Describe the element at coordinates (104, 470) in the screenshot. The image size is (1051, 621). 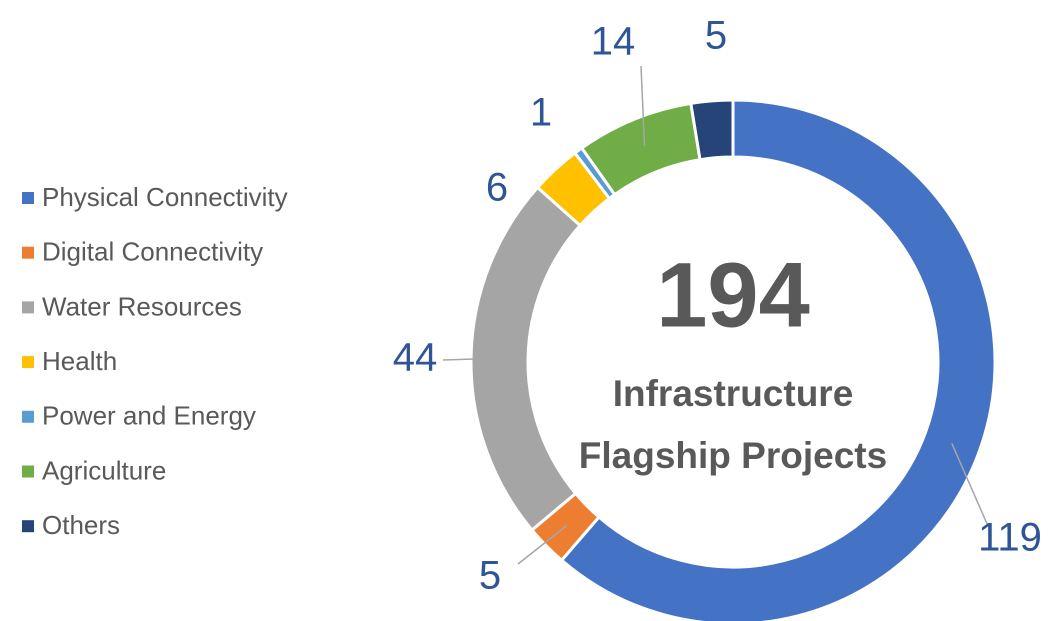
I see `legend-label: Agriculture` at that location.